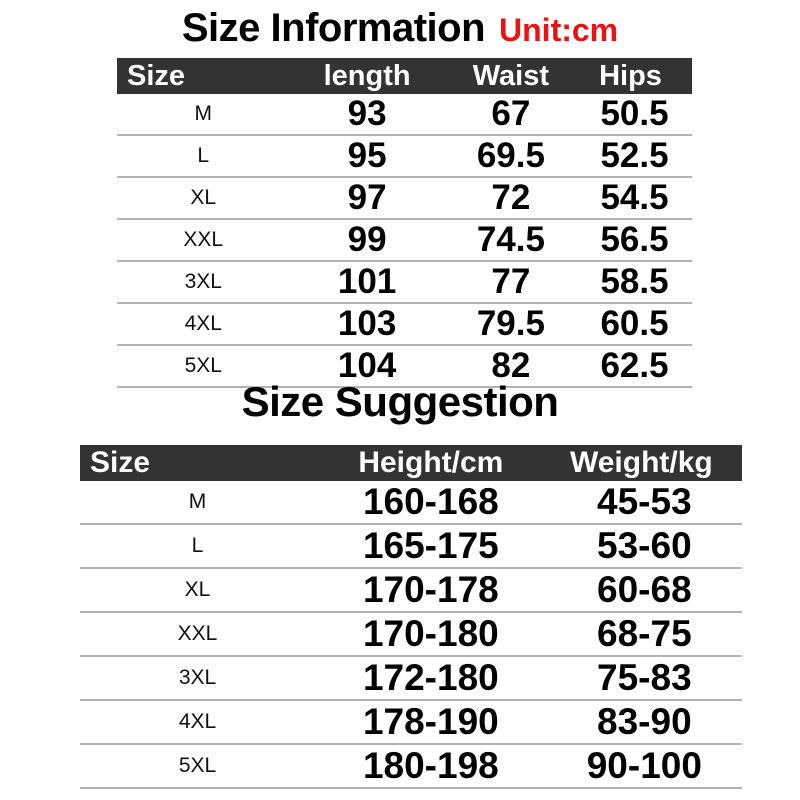 The height and width of the screenshot is (800, 800). What do you see at coordinates (431, 766) in the screenshot?
I see `cell-height: 180-198` at bounding box center [431, 766].